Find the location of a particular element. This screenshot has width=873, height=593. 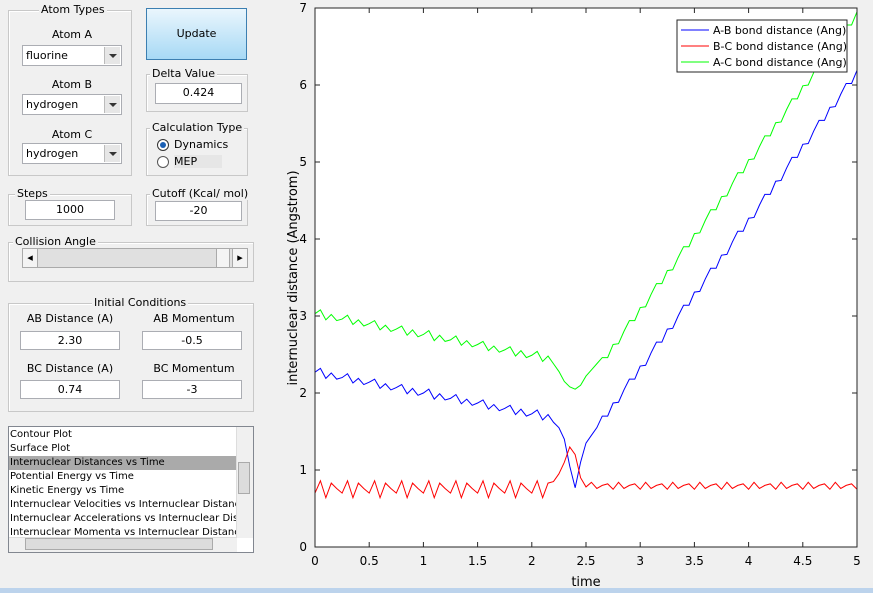

atom-b-dropdown: hydrogen is located at coordinates (72, 104).